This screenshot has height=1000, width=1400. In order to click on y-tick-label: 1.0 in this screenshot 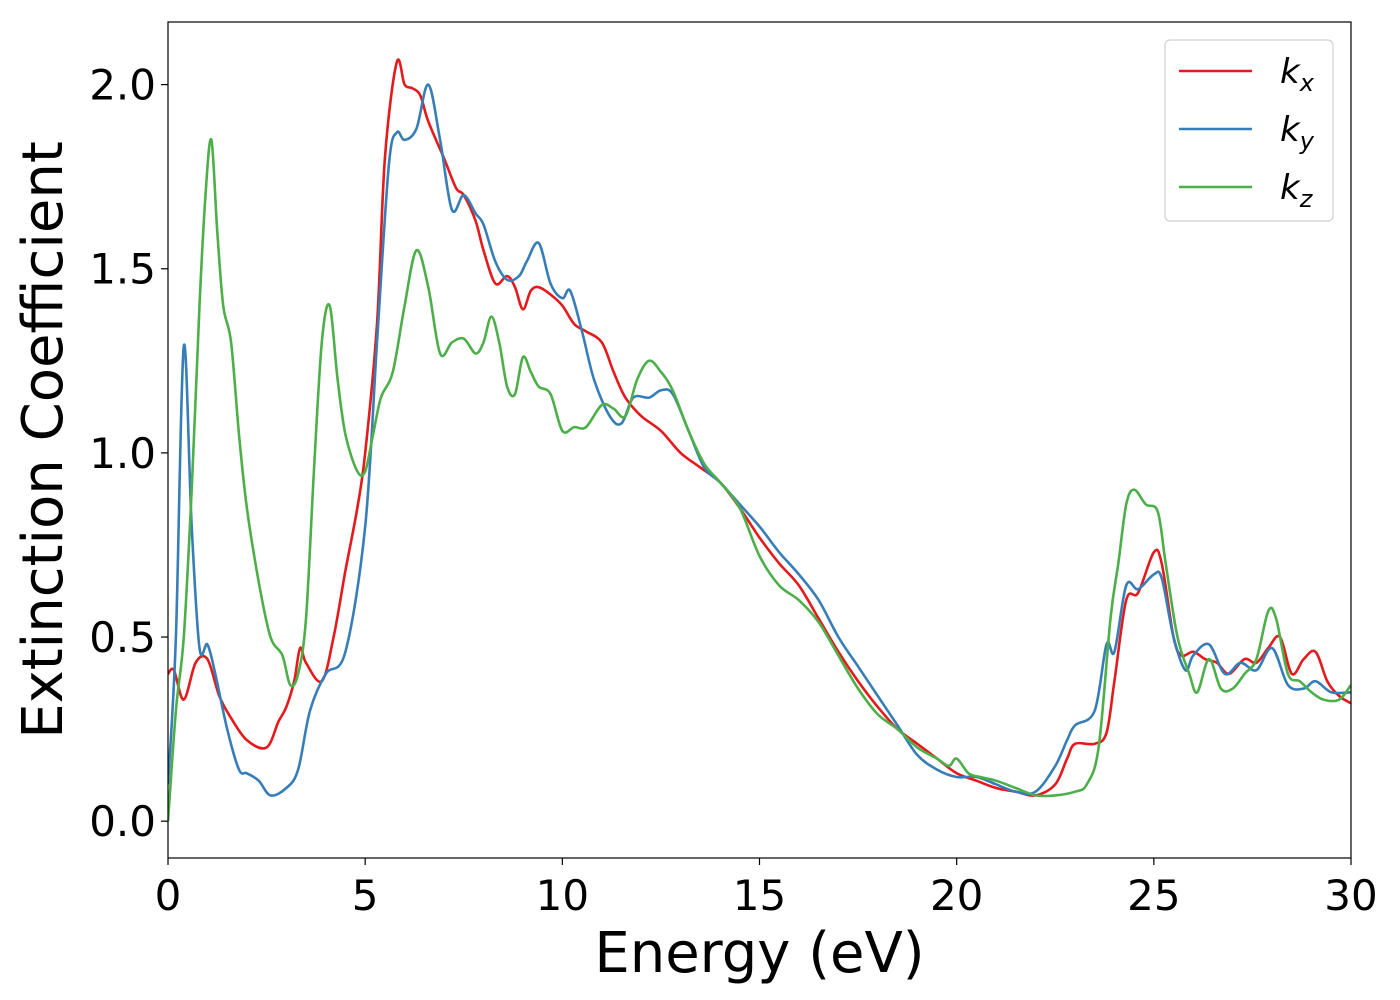, I will do `click(122, 453)`.